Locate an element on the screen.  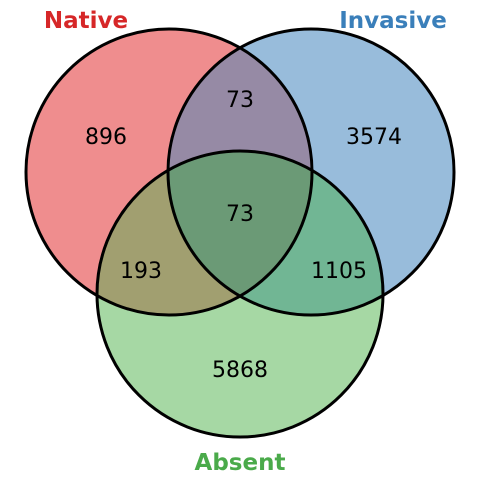
absent-set-label: Absent is located at coordinates (240, 463).